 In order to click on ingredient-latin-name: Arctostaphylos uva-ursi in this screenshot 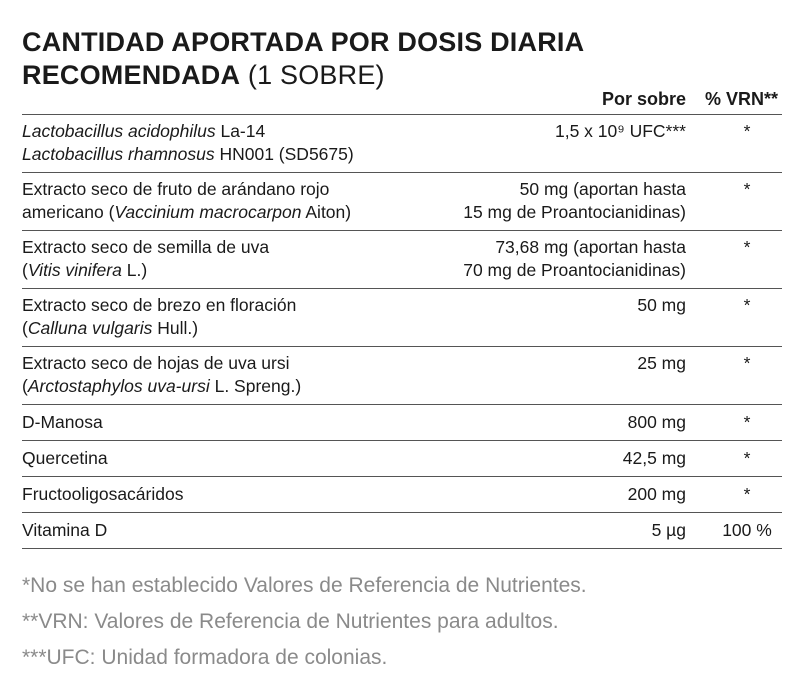, I will do `click(118, 386)`.